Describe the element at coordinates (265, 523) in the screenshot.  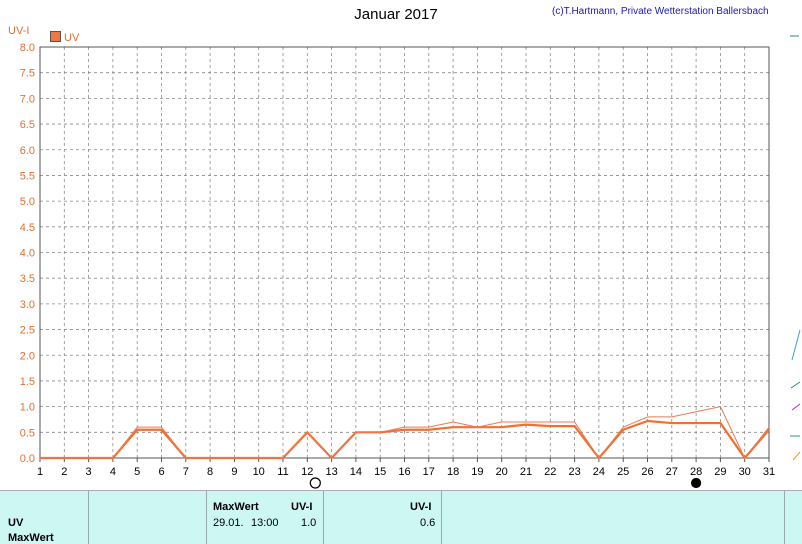
I see `max-time: 13:00` at that location.